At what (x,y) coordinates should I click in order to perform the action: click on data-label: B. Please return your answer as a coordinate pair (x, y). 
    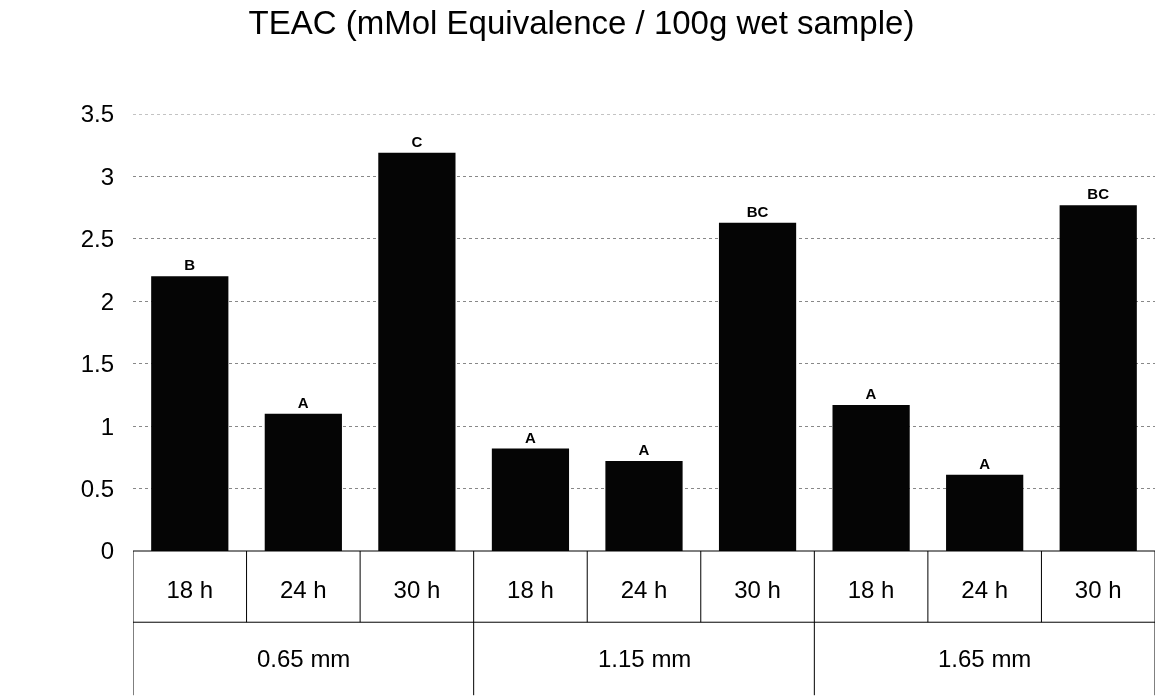
    Looking at the image, I should click on (190, 265).